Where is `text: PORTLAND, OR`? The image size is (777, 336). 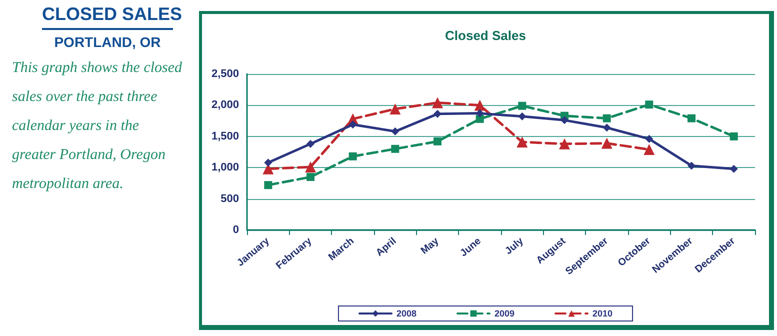 text: PORTLAND, OR is located at coordinates (107, 42).